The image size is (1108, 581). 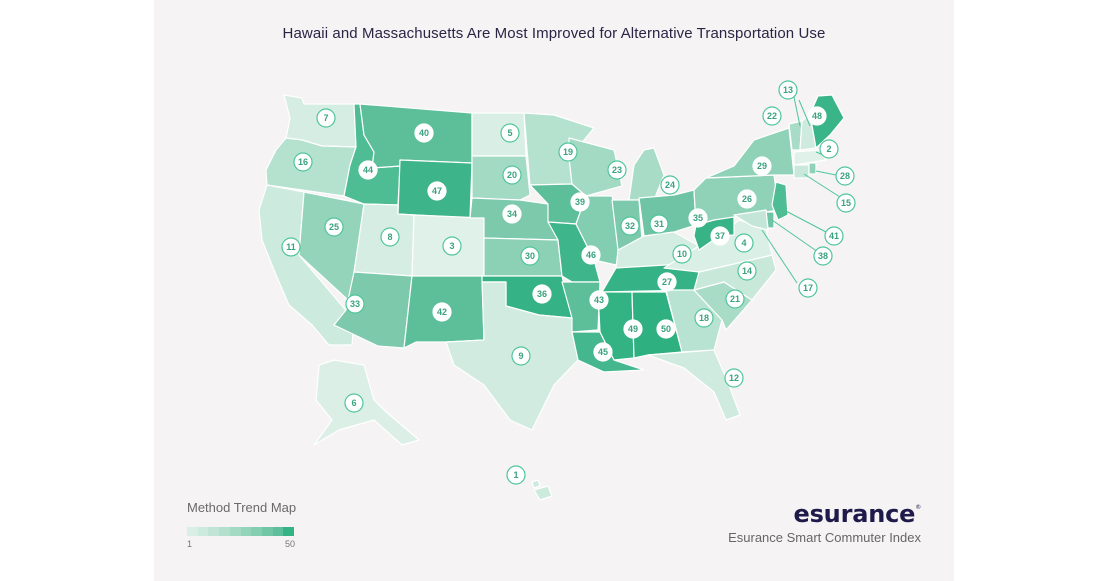 I want to click on svg-text: 23, so click(x=617, y=170).